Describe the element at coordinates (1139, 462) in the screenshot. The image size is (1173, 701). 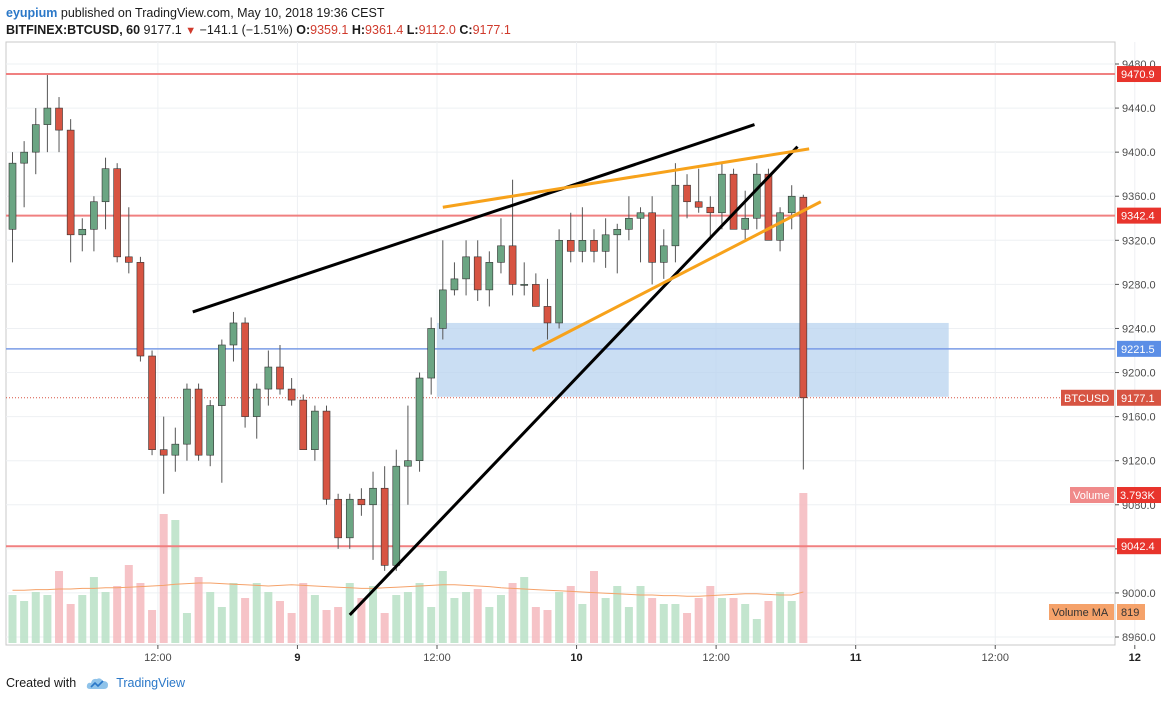
I see `y-tick-label: 9120.0` at that location.